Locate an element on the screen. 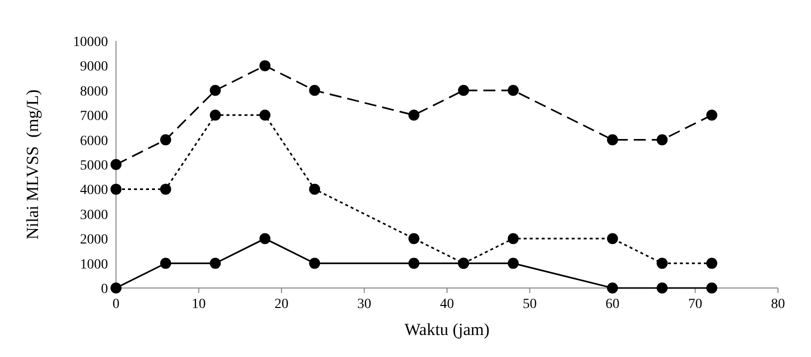 The height and width of the screenshot is (357, 811). y-tick-label: 8000 is located at coordinates (94, 92).